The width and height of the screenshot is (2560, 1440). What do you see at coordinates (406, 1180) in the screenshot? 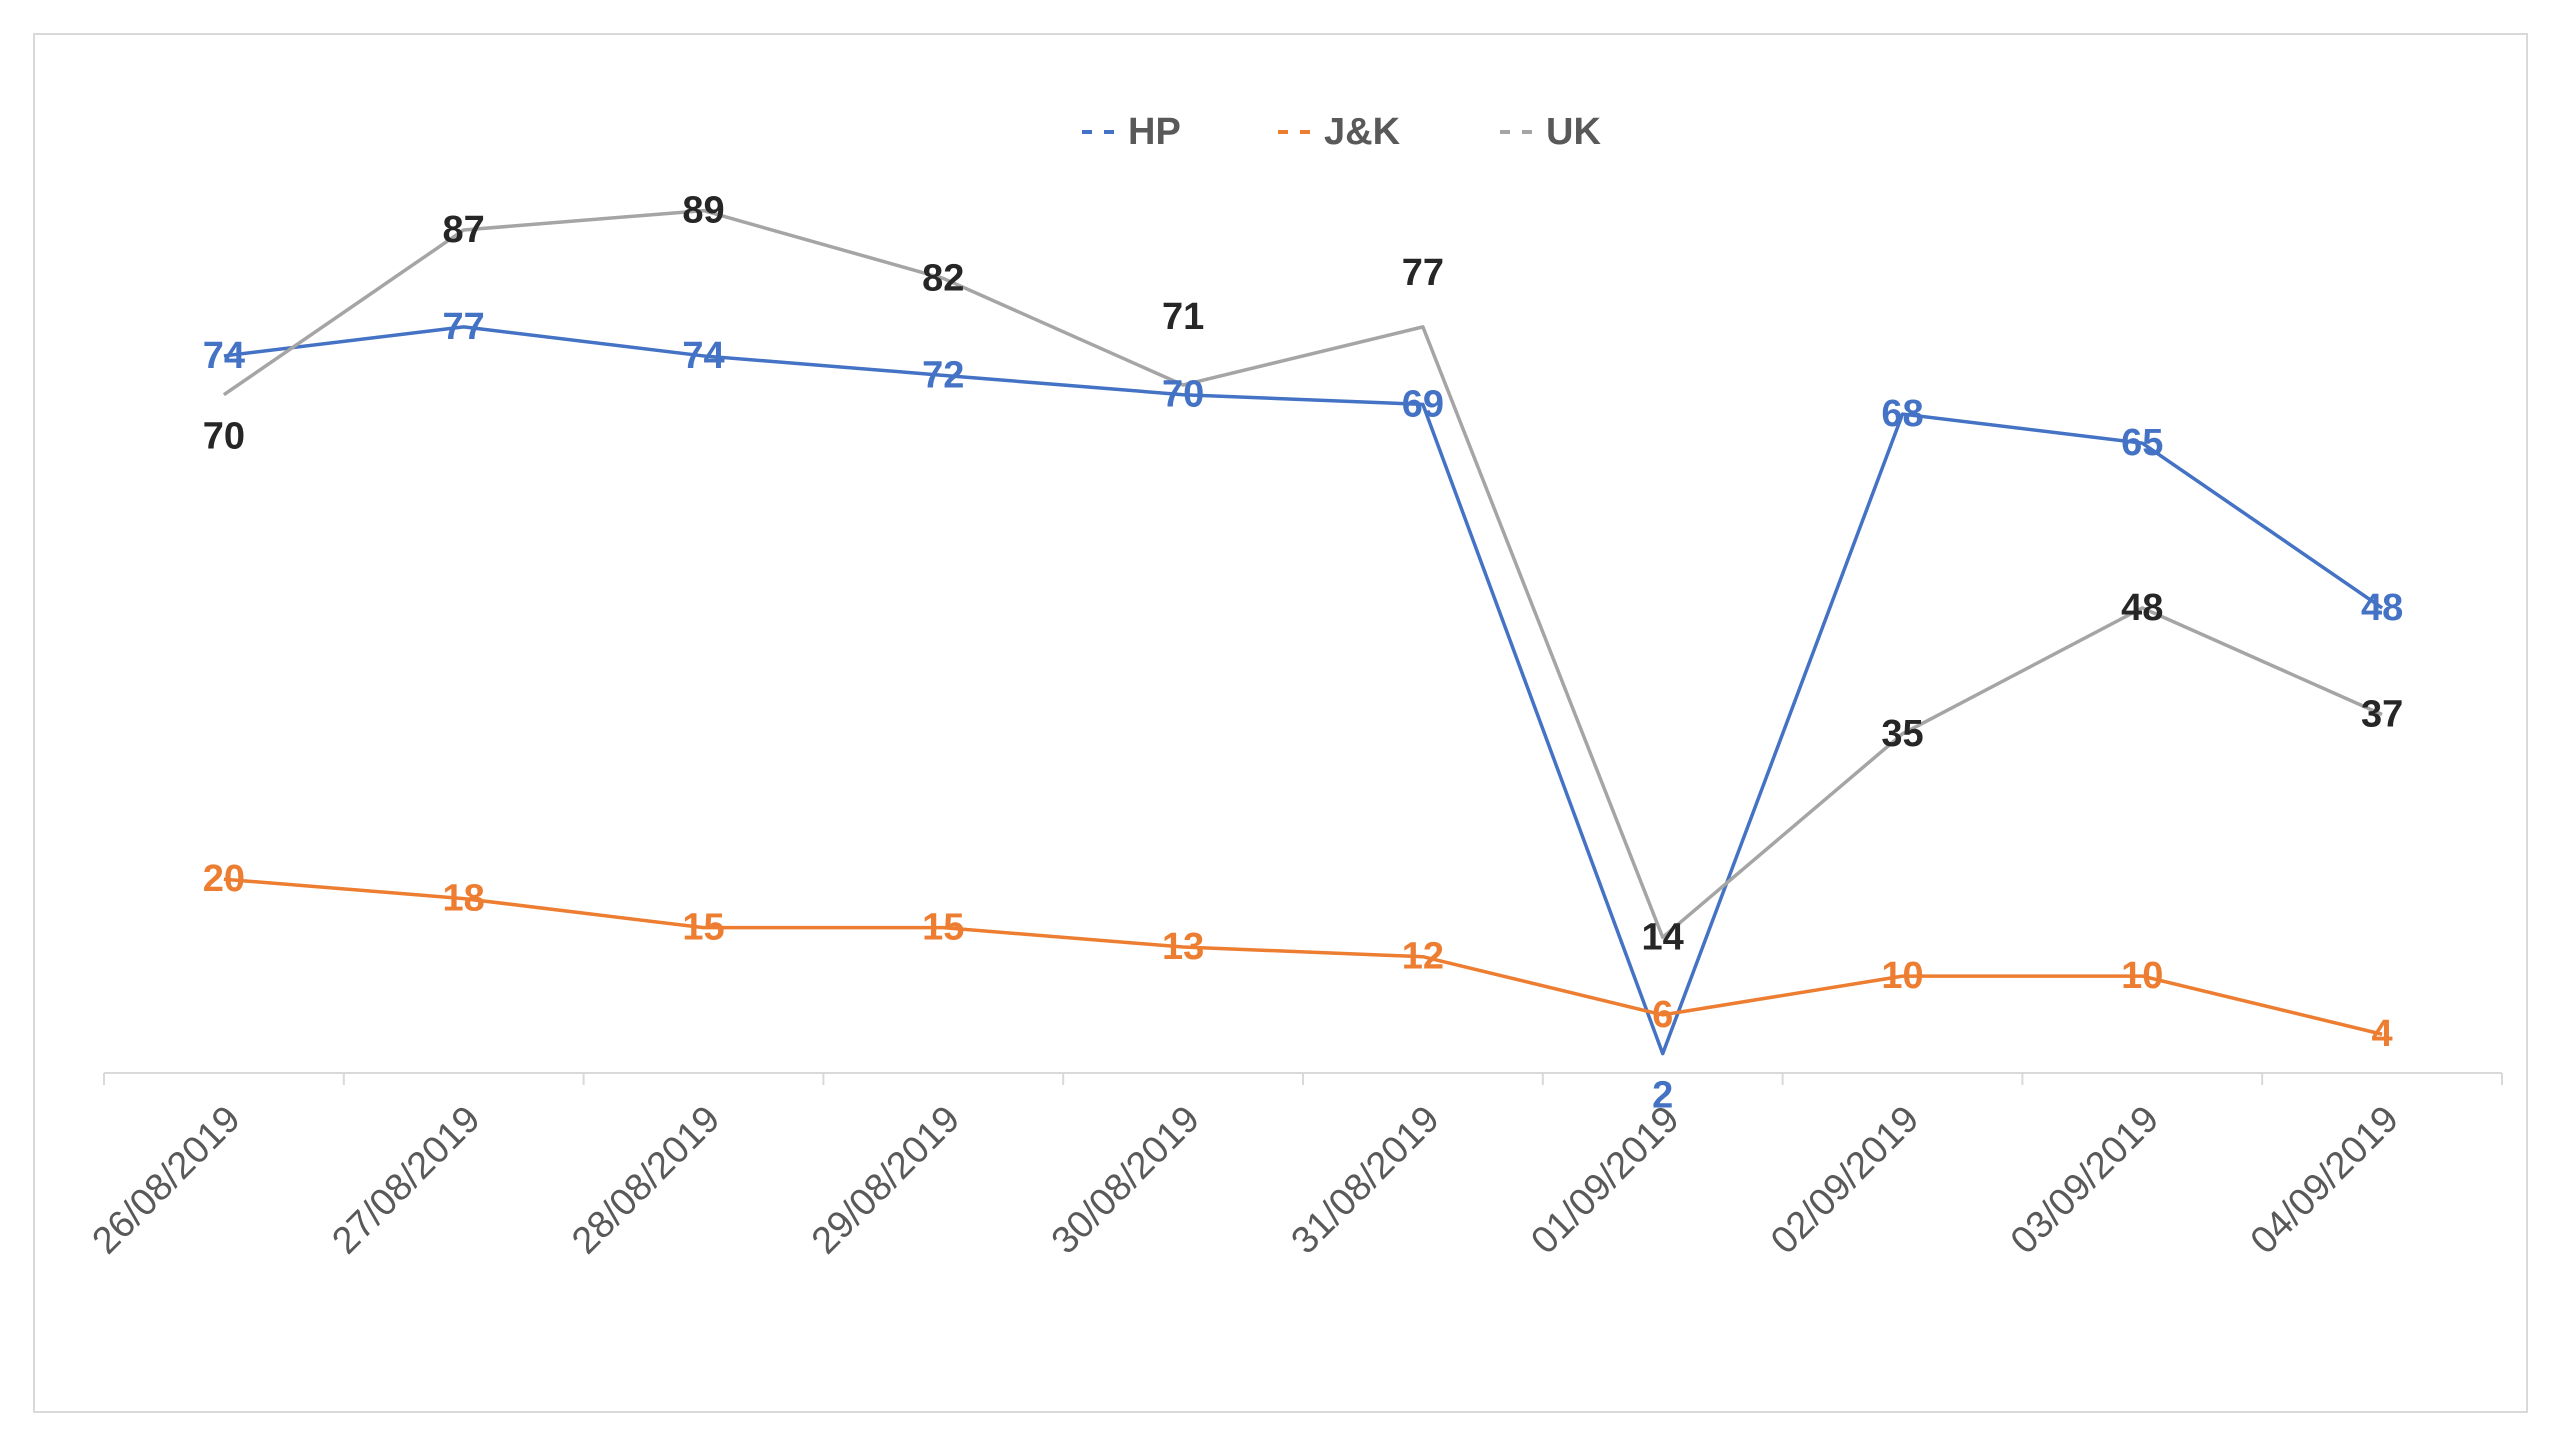
I see `x-tick-label: 27/08/2019` at bounding box center [406, 1180].